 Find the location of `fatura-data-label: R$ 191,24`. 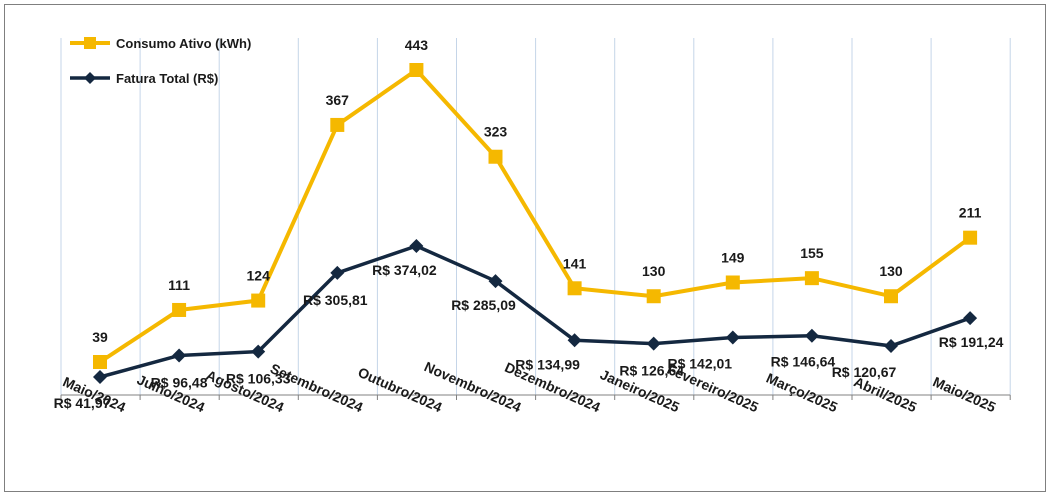

fatura-data-label: R$ 191,24 is located at coordinates (971, 342).